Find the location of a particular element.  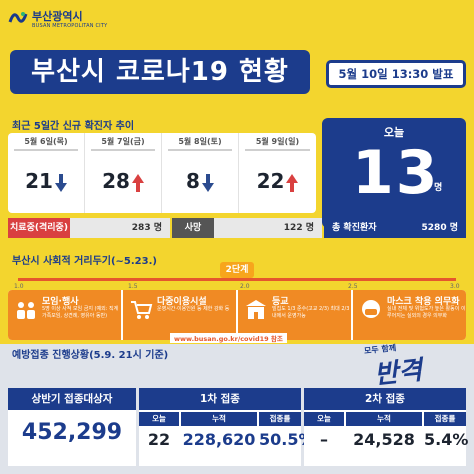

dose2-sub-rate: 접종률 is located at coordinates (445, 419).